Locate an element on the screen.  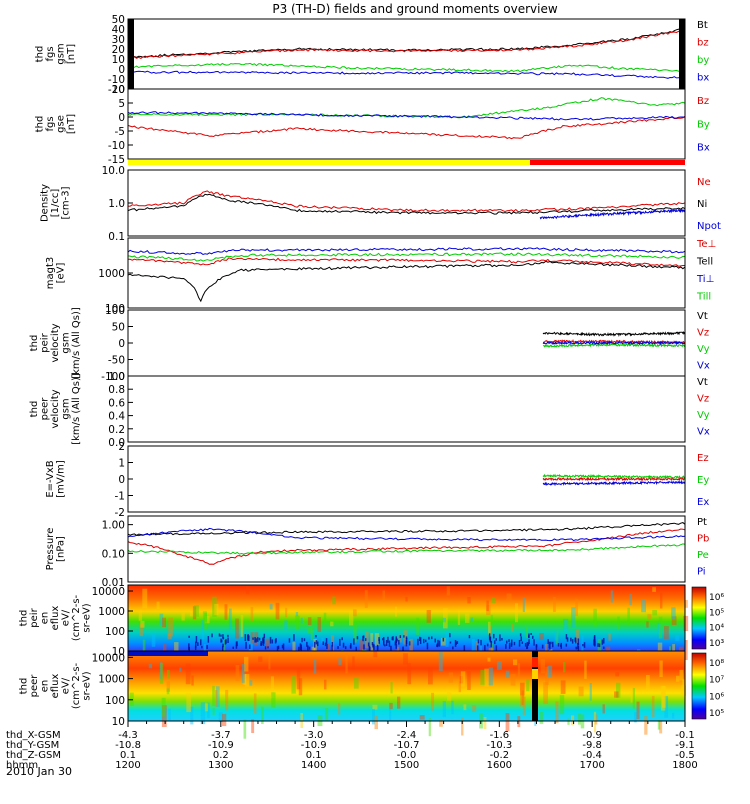
footer-value: 1600 is located at coordinates (499, 765).